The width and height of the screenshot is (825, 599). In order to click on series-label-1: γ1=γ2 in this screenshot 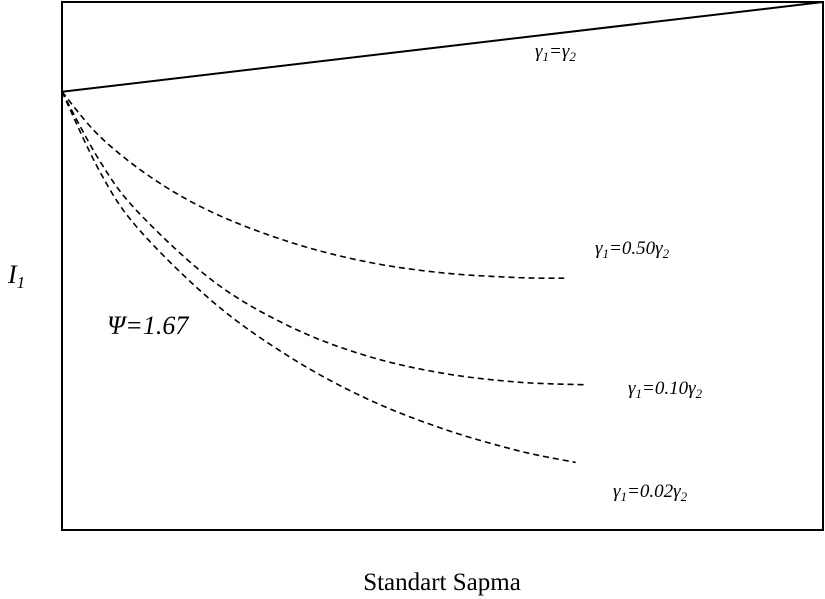, I will do `click(555, 52)`.